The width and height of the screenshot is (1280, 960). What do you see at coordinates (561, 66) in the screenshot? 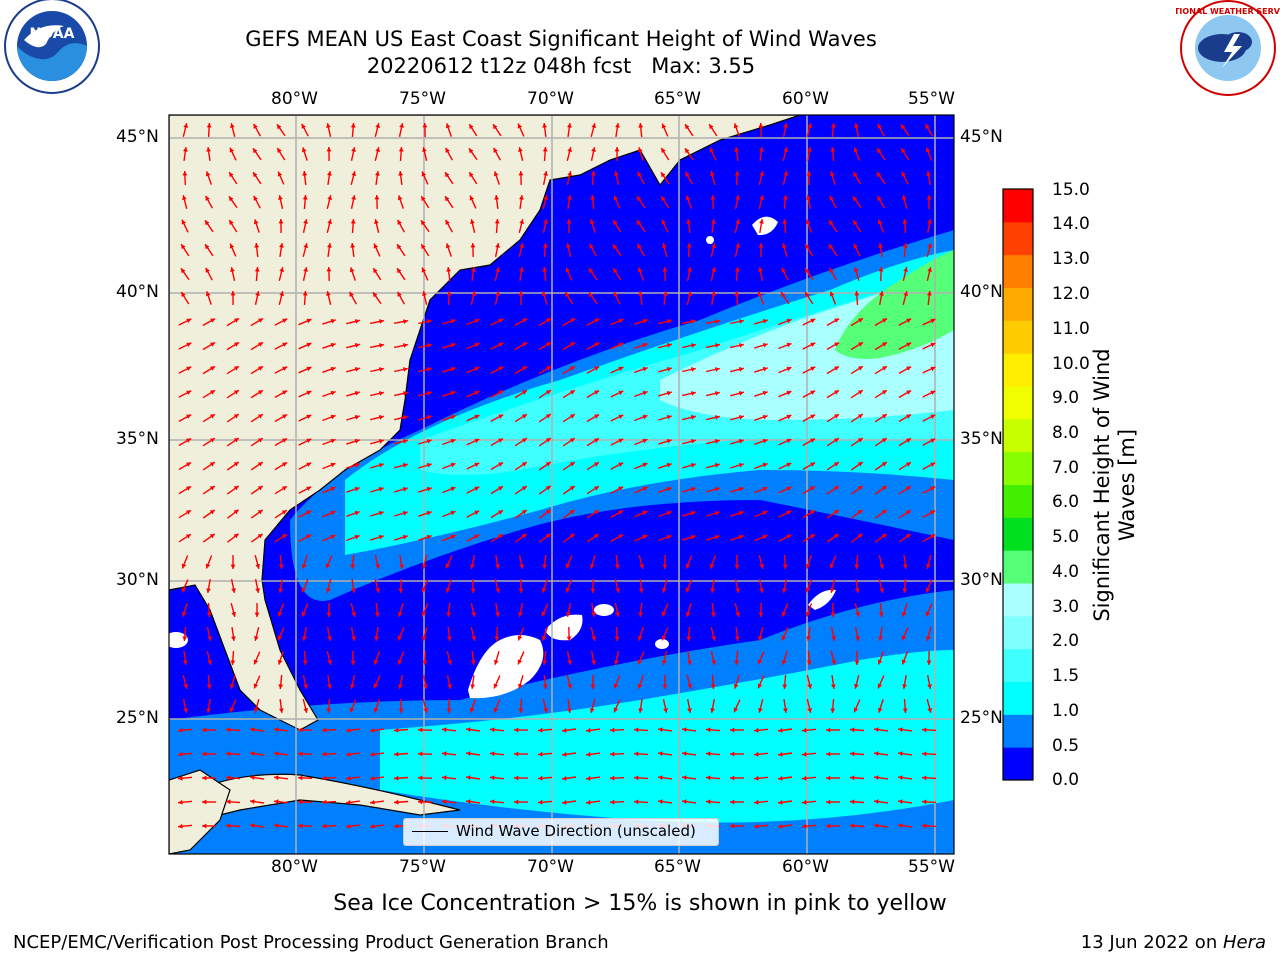
I see `title-line-2: 20220612 t12z 048h fcst Max: 3.55` at bounding box center [561, 66].